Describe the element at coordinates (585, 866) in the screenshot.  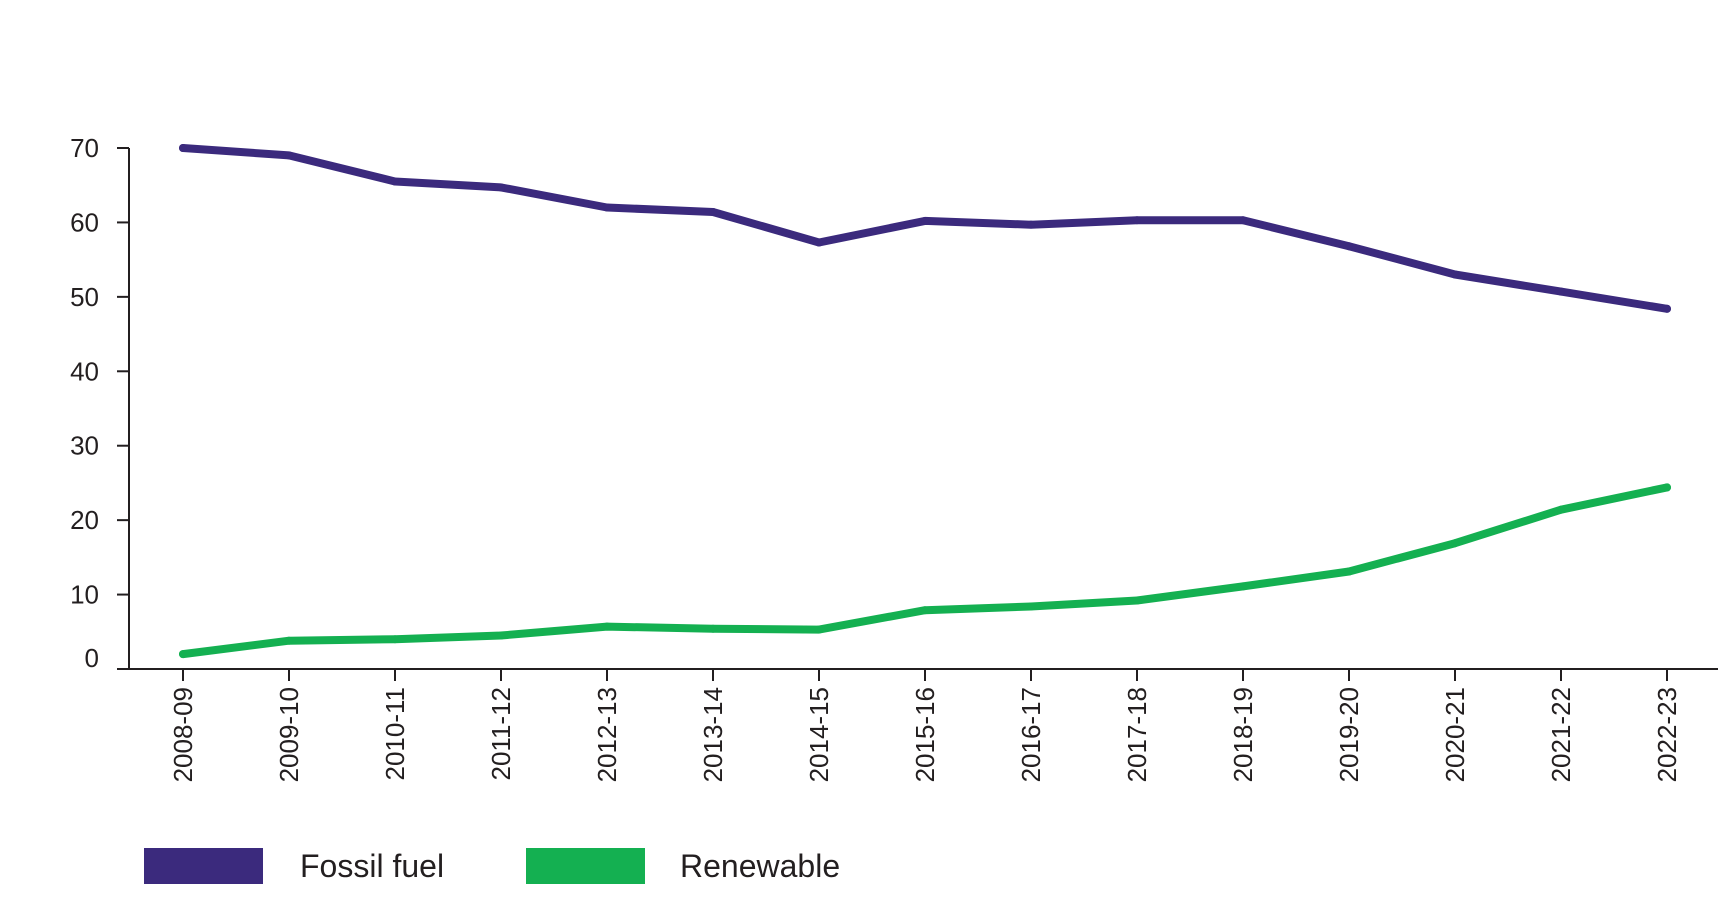
I see `legend-swatch-renewable` at that location.